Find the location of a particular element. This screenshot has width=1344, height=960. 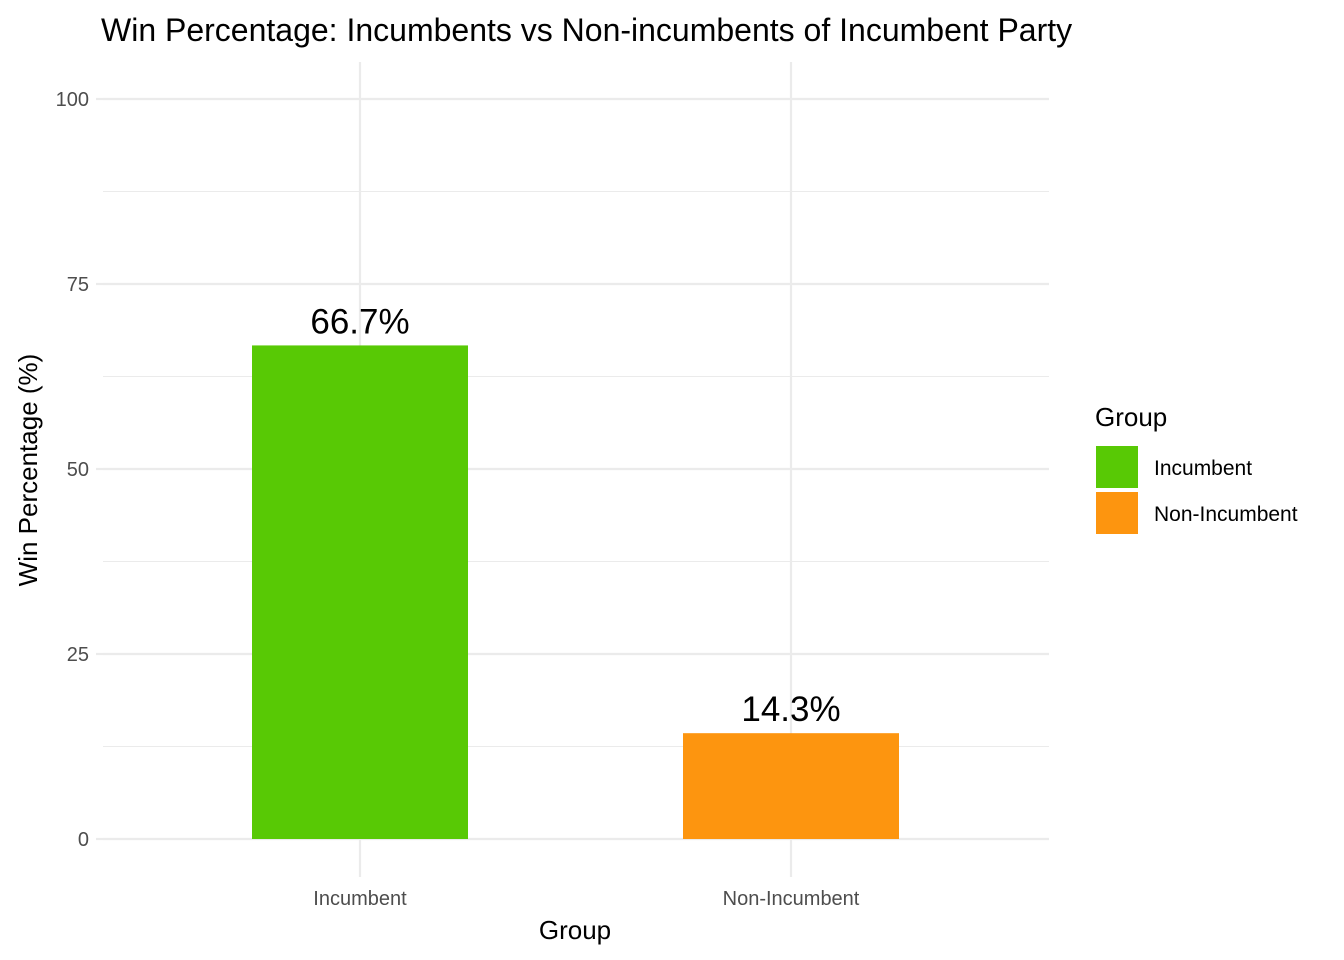

y-tick-label: 50 is located at coordinates (78, 470).